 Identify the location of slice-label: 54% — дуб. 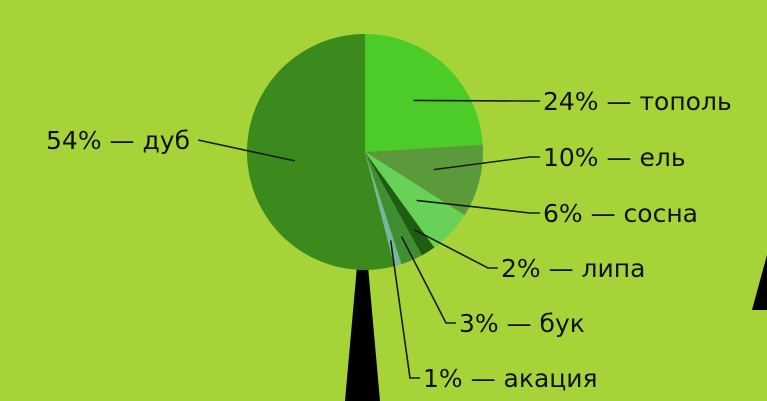
(118, 140).